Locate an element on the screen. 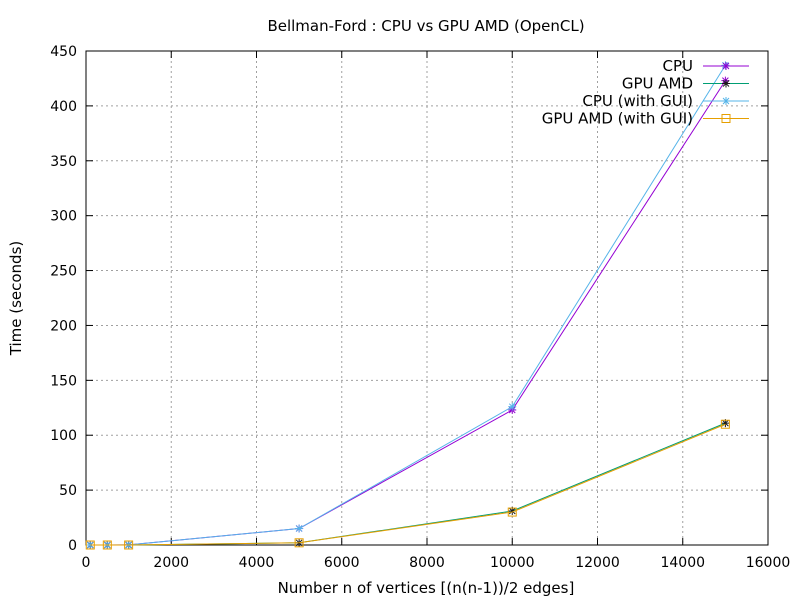 This screenshot has height=600, width=800. y-tick-label: 400 is located at coordinates (63, 107).